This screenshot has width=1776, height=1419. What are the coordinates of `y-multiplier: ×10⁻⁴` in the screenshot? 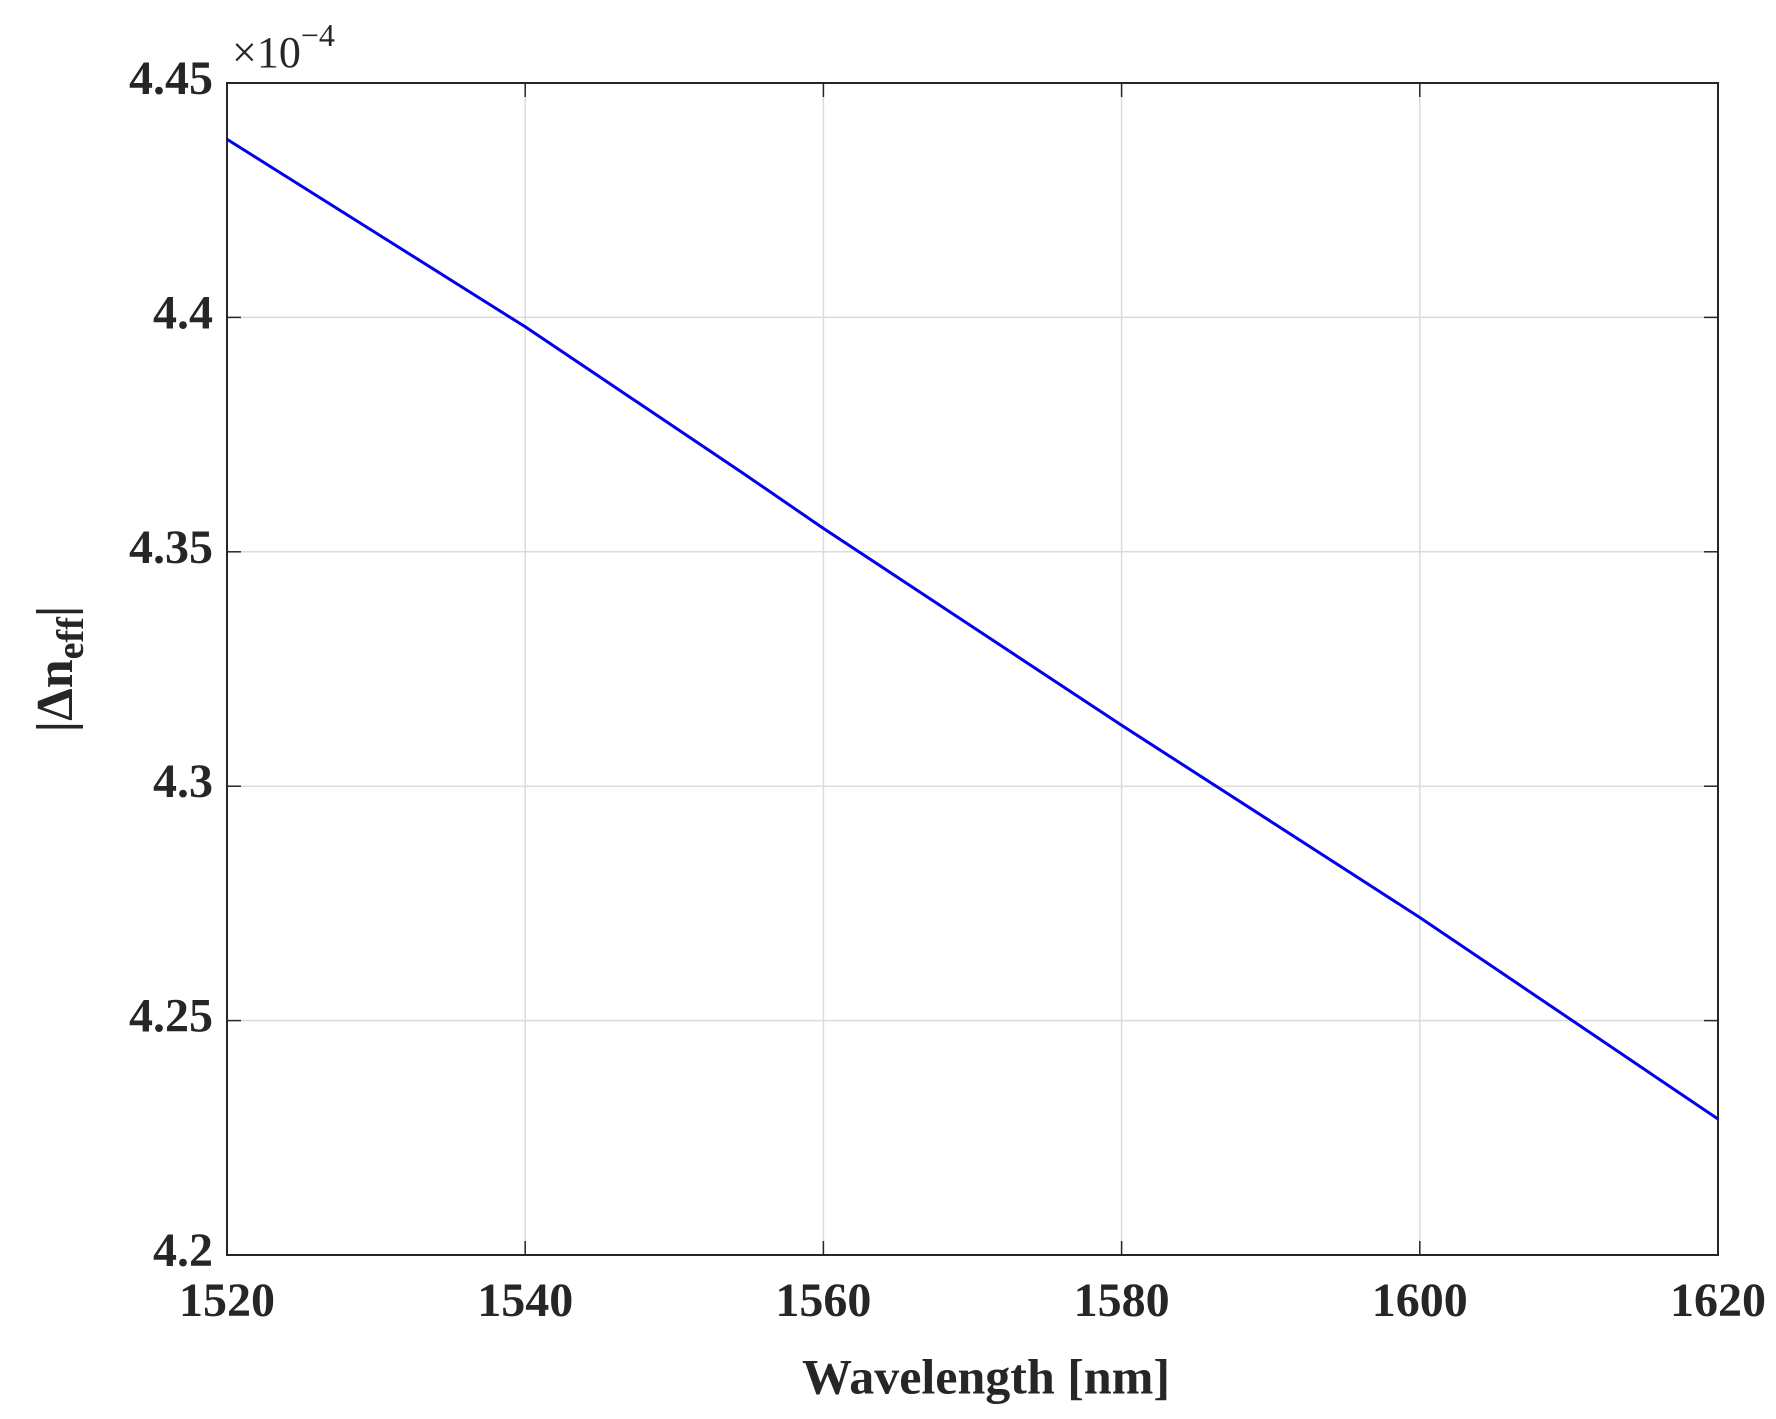 It's located at (283, 47).